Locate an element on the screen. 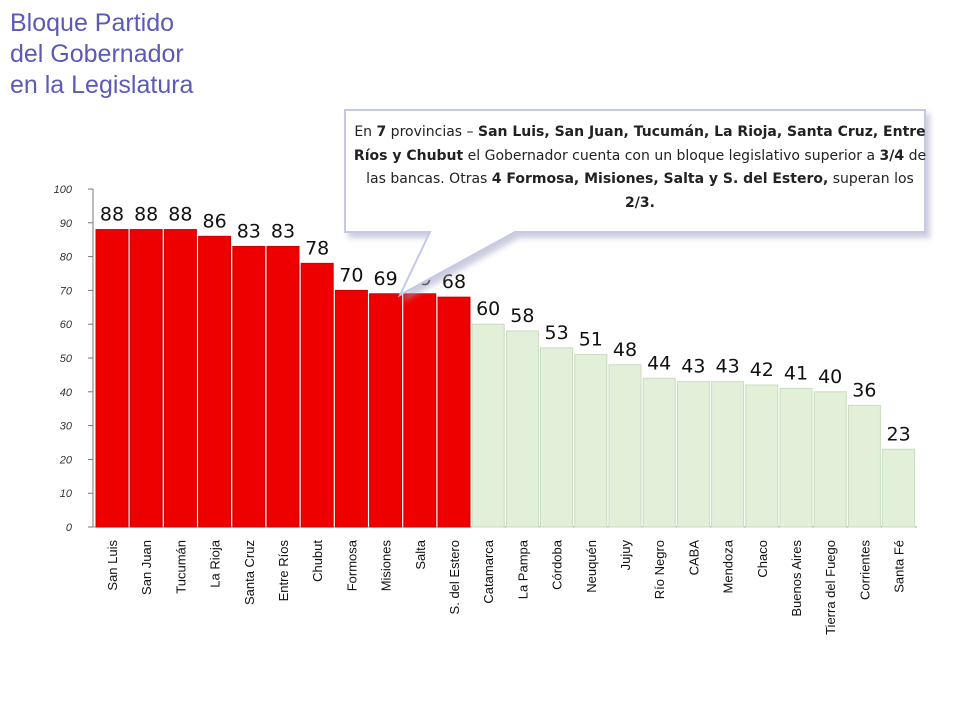  category-label: Neuquén is located at coordinates (591, 566).